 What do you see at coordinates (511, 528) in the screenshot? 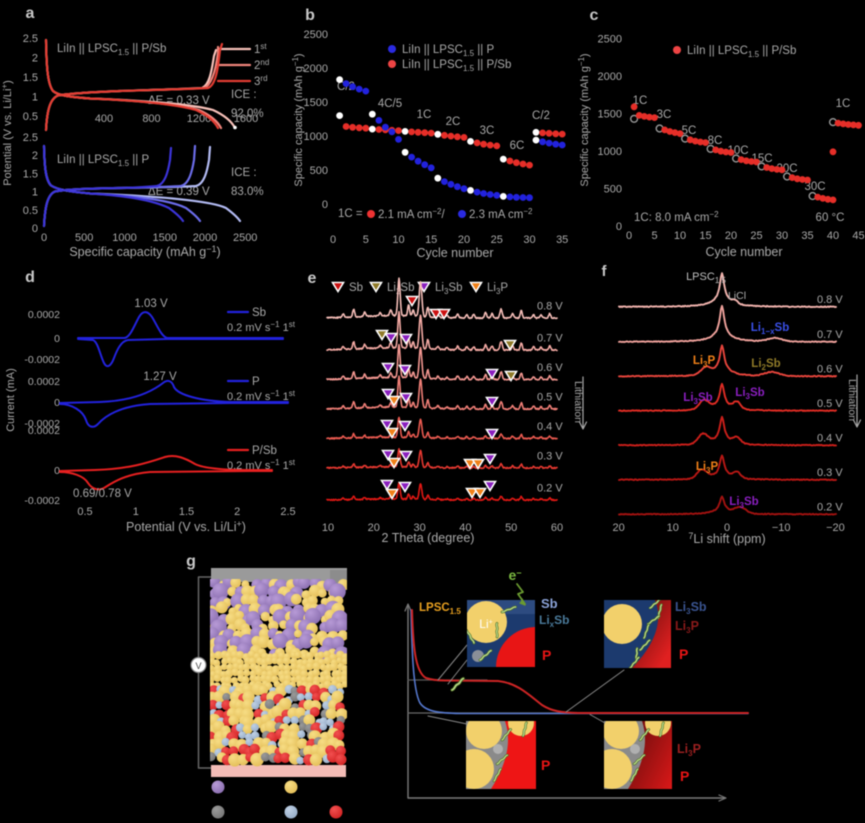
I see `svg-text: 50` at bounding box center [511, 528].